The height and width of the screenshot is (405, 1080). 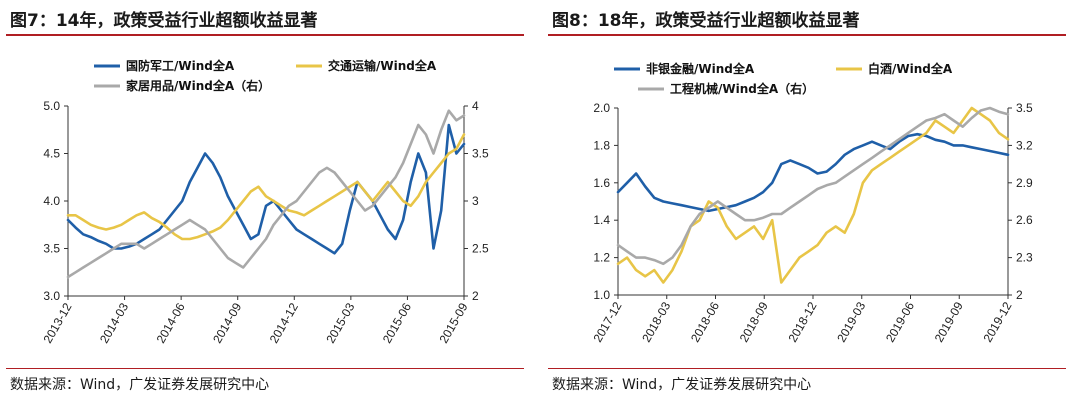 What do you see at coordinates (180, 65) in the screenshot?
I see `legend-label: 国防军工/Wind全A` at bounding box center [180, 65].